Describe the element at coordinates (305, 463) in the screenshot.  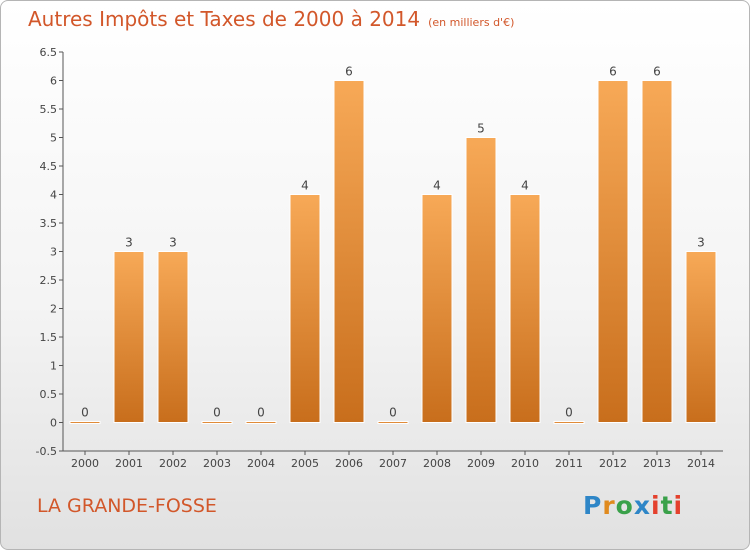
I see `x-tick-label: 2005` at that location.